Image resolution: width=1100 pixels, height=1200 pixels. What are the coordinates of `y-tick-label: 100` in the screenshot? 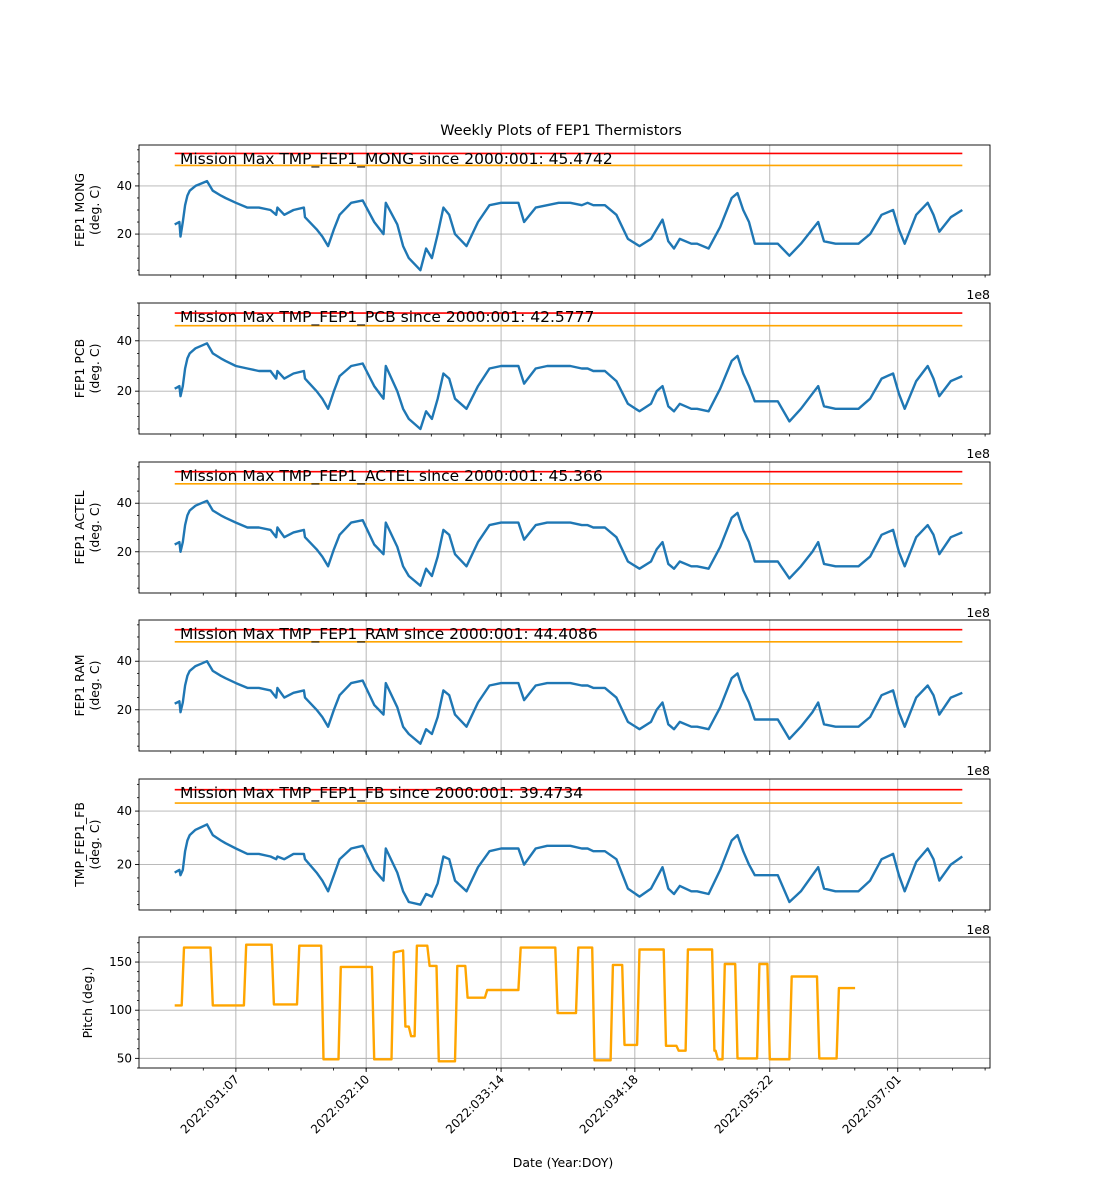 It's located at (120, 1010).